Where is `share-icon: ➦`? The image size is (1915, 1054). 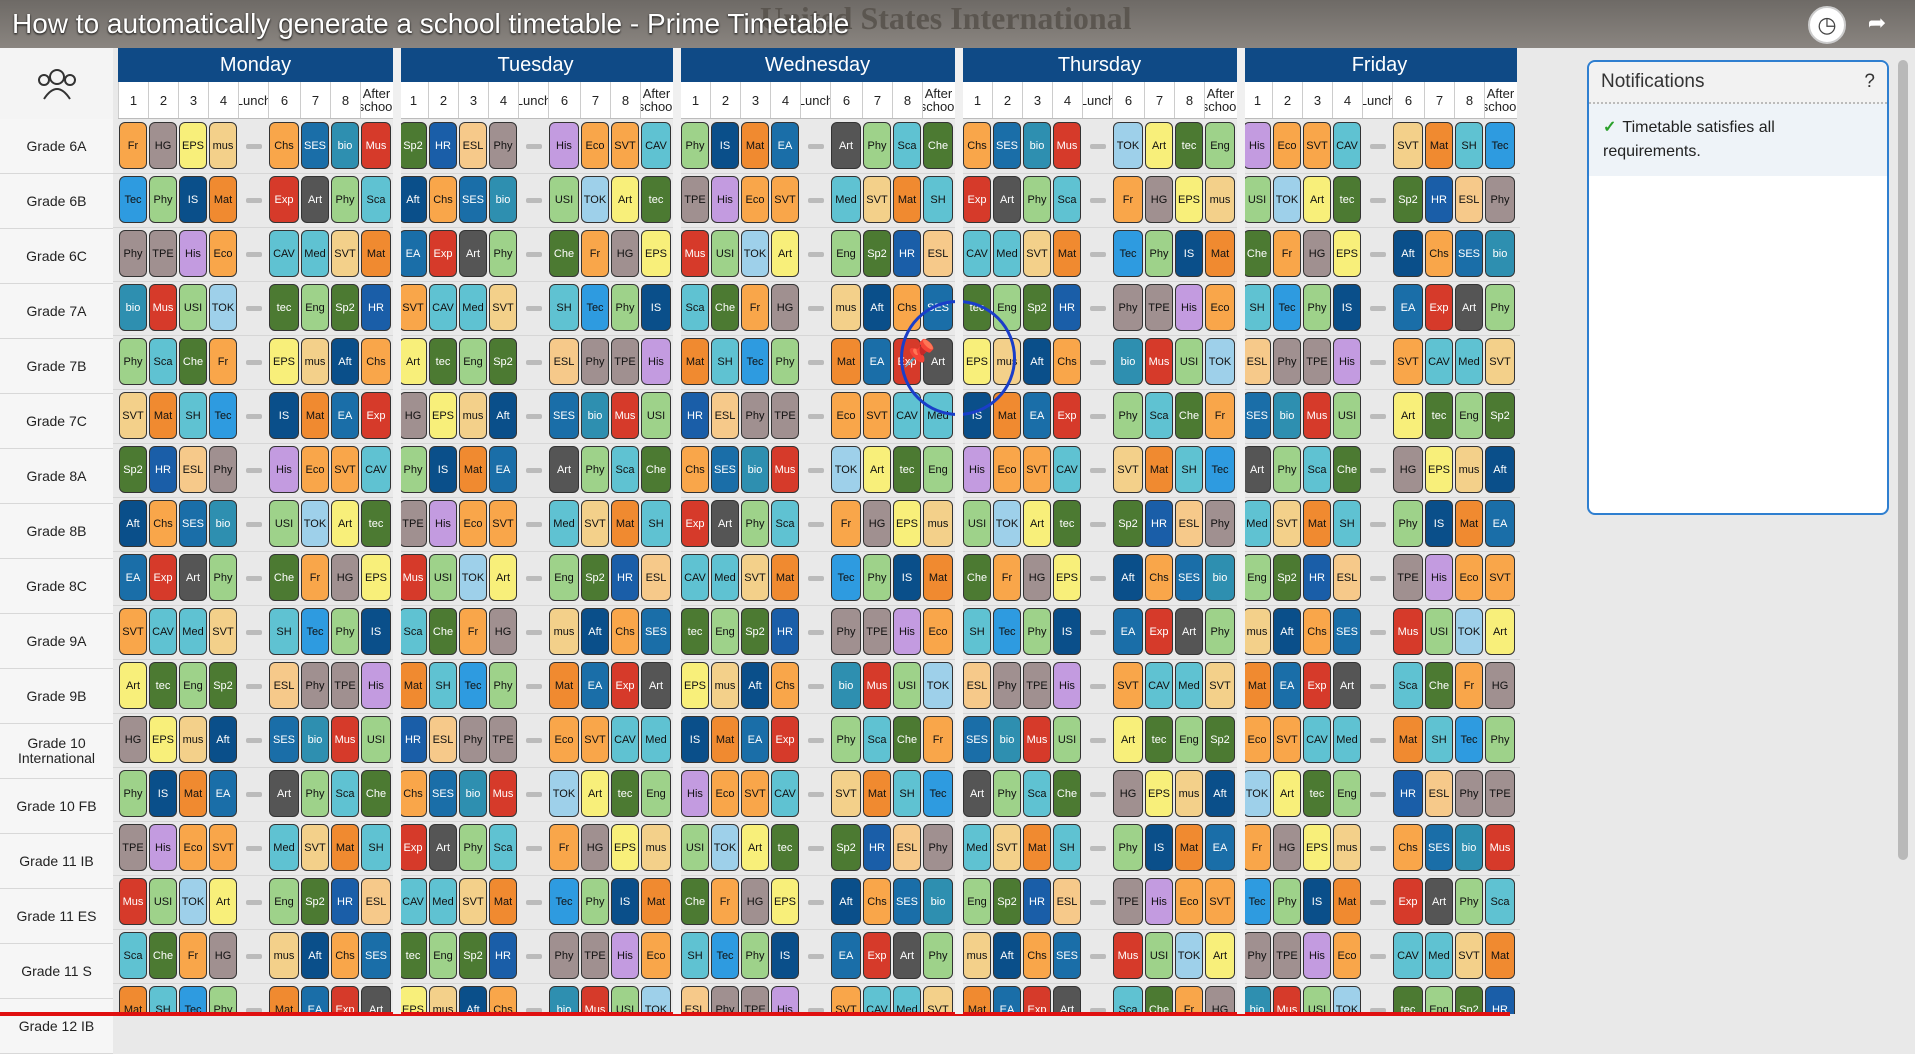 share-icon: ➦ is located at coordinates (1877, 22).